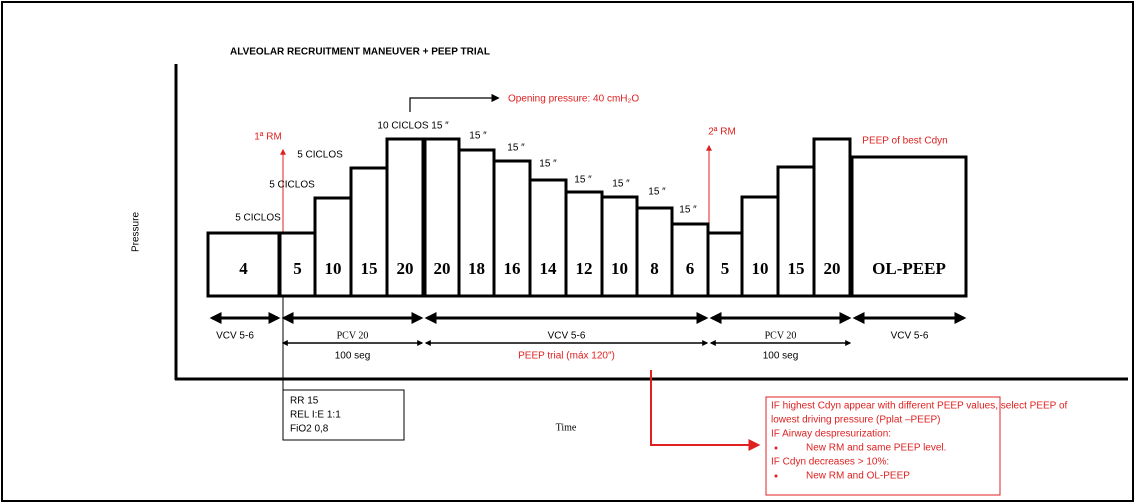  I want to click on note-line: New RM and same PEEP level., so click(876, 448).